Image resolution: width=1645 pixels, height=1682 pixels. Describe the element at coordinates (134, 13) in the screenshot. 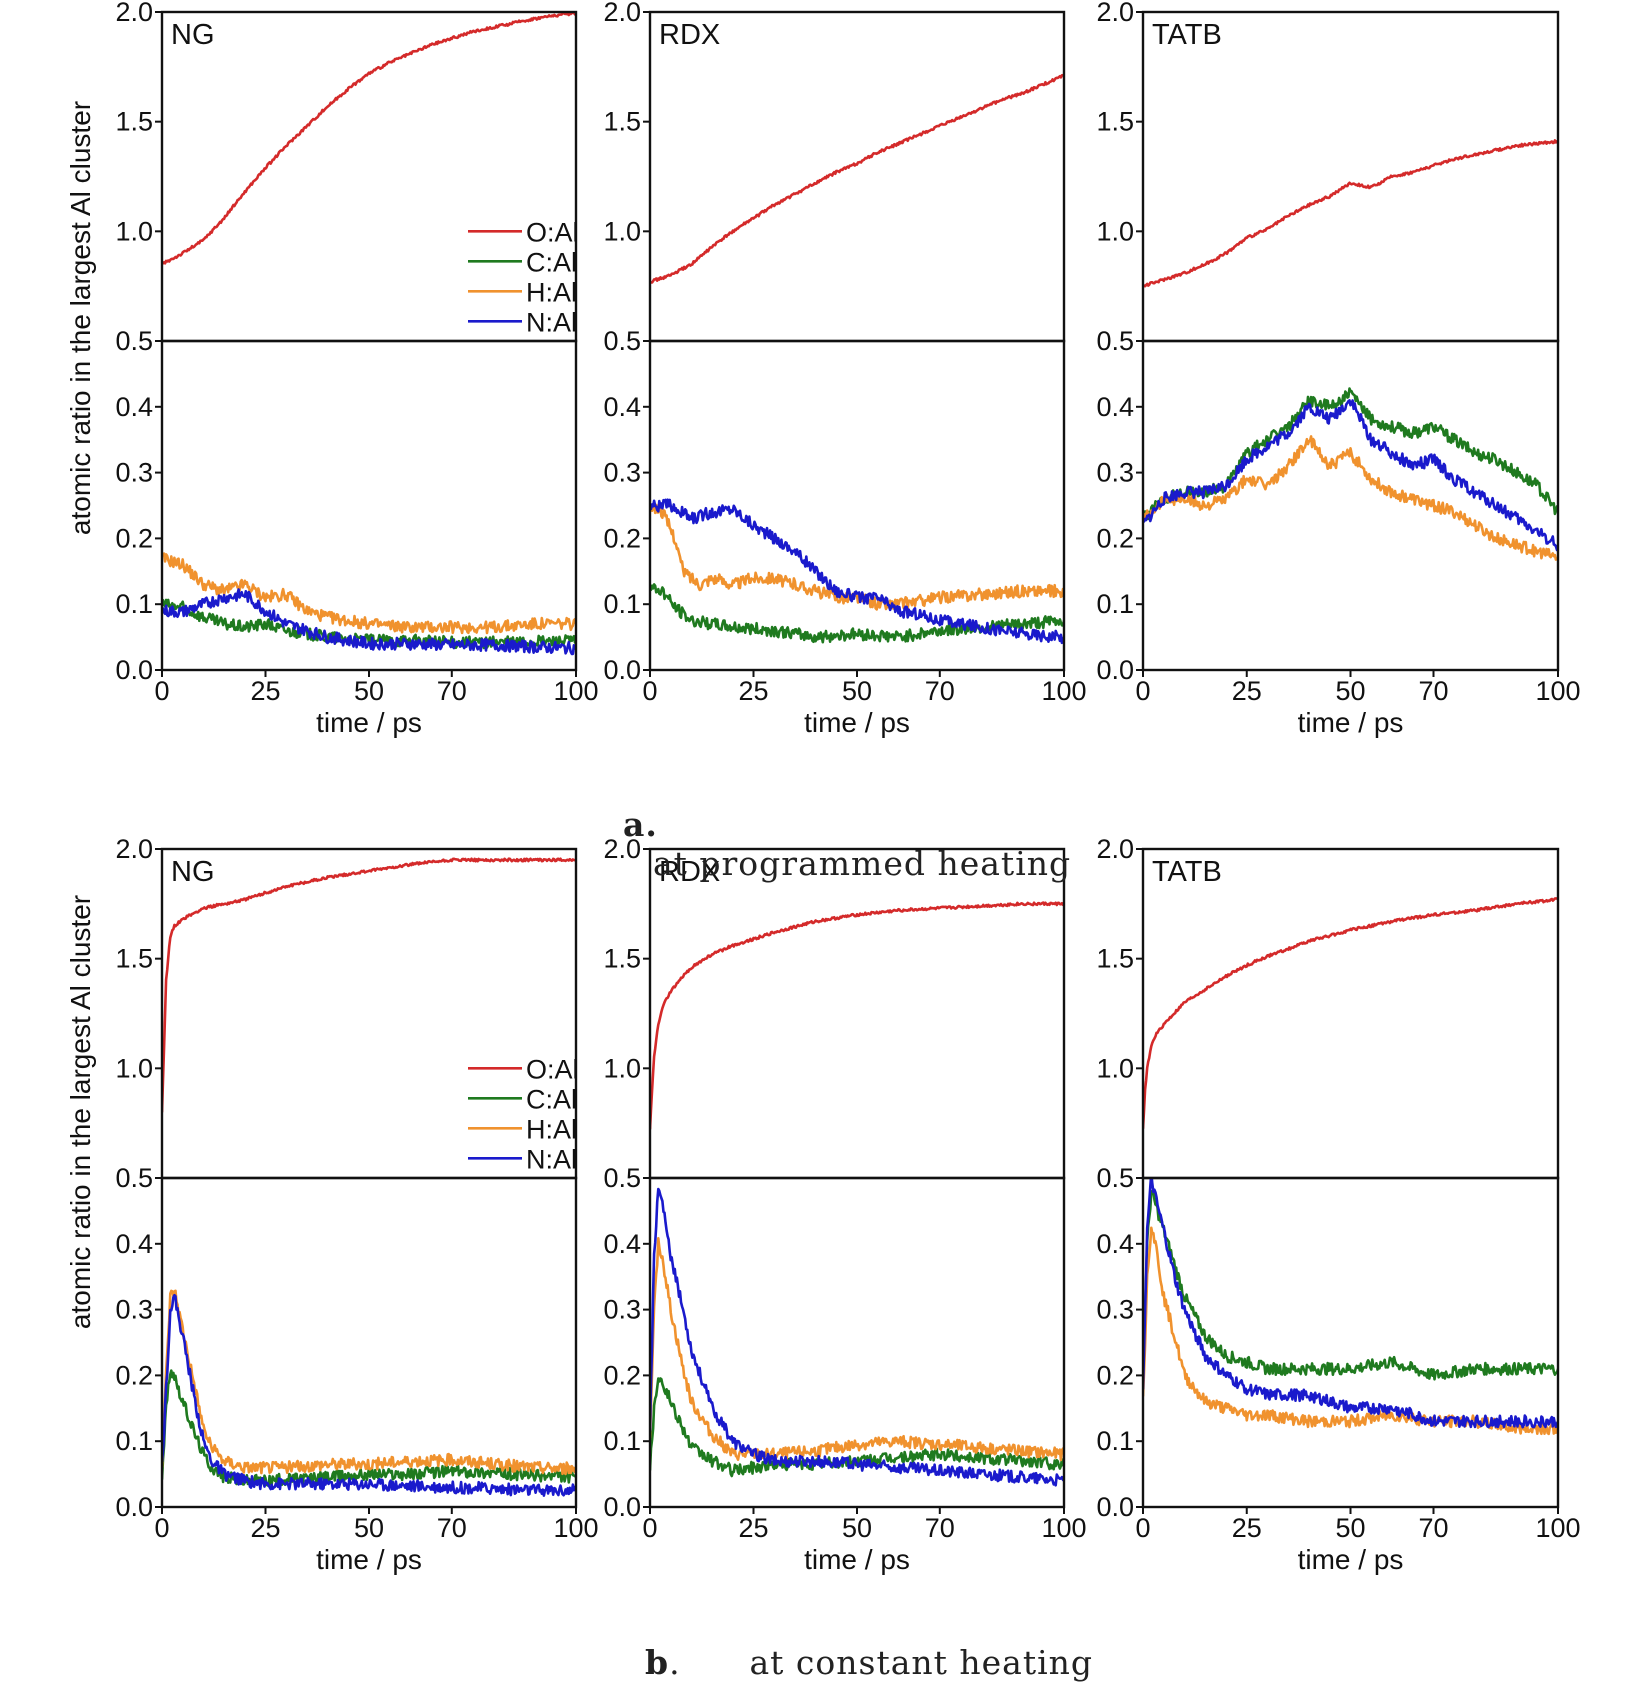

I see `ytick-label-upper-a-ng: 2.0` at that location.